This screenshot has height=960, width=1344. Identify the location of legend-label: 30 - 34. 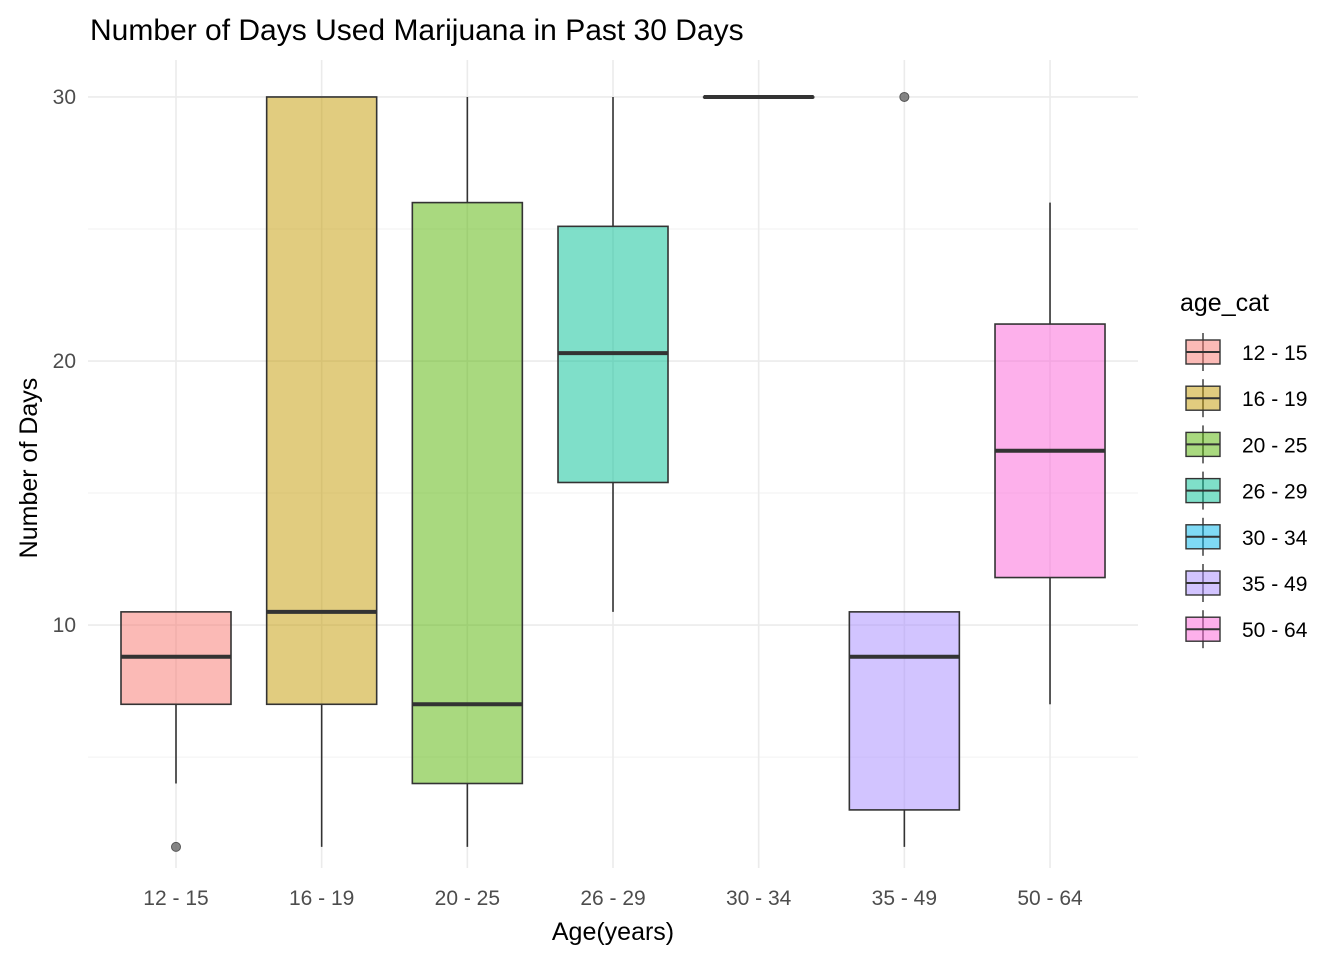
(1275, 538).